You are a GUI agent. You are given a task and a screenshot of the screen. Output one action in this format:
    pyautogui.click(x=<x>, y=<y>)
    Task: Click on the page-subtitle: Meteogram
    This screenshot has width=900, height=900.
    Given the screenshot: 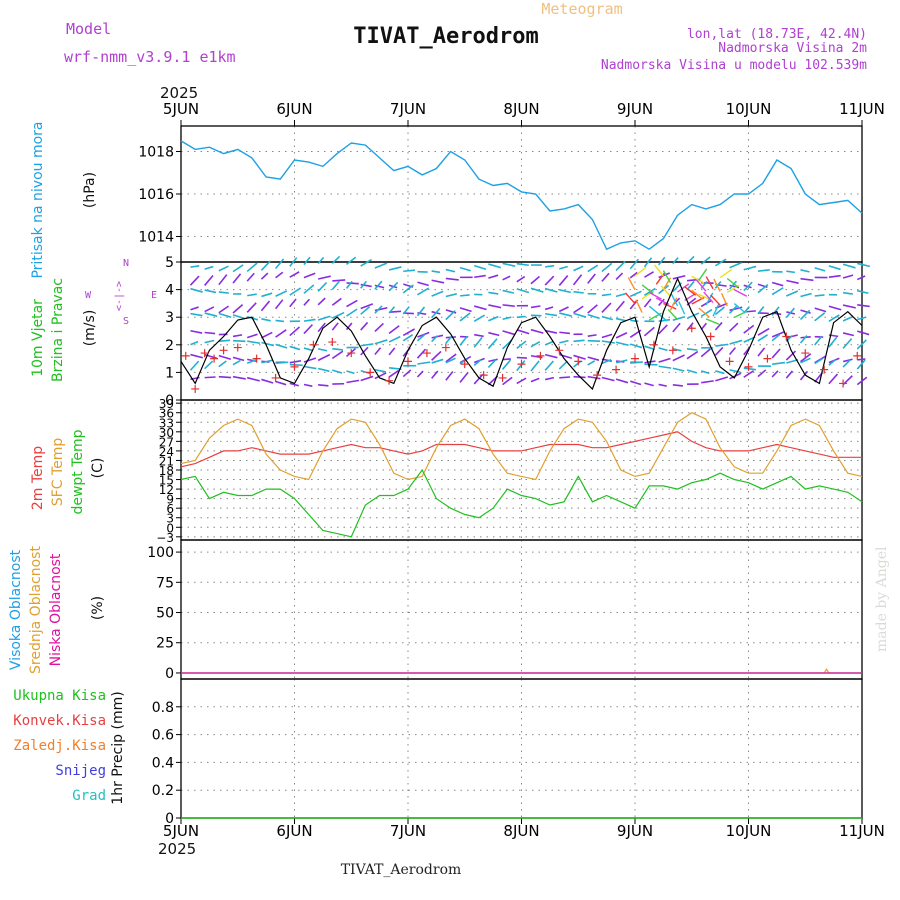 What is the action you would take?
    pyautogui.click(x=581, y=9)
    